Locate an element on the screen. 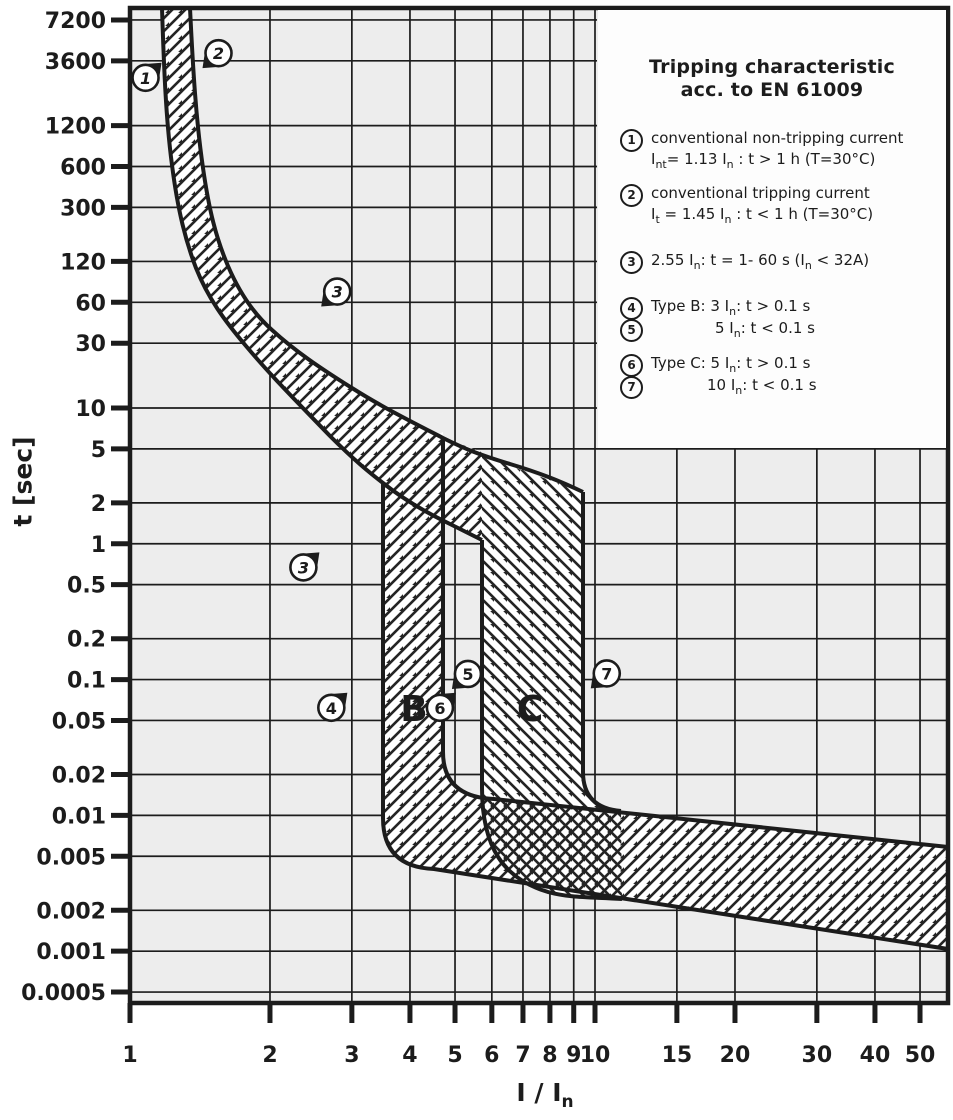  type-c-band-hatch is located at coordinates (552, 677).